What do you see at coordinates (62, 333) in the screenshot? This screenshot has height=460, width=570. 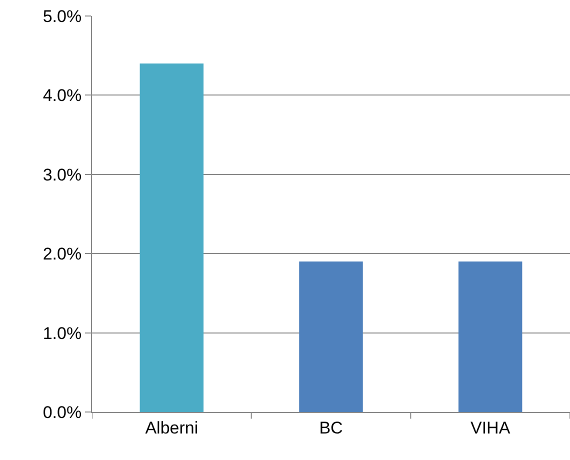 I see `y-tick-label: 1.0%` at bounding box center [62, 333].